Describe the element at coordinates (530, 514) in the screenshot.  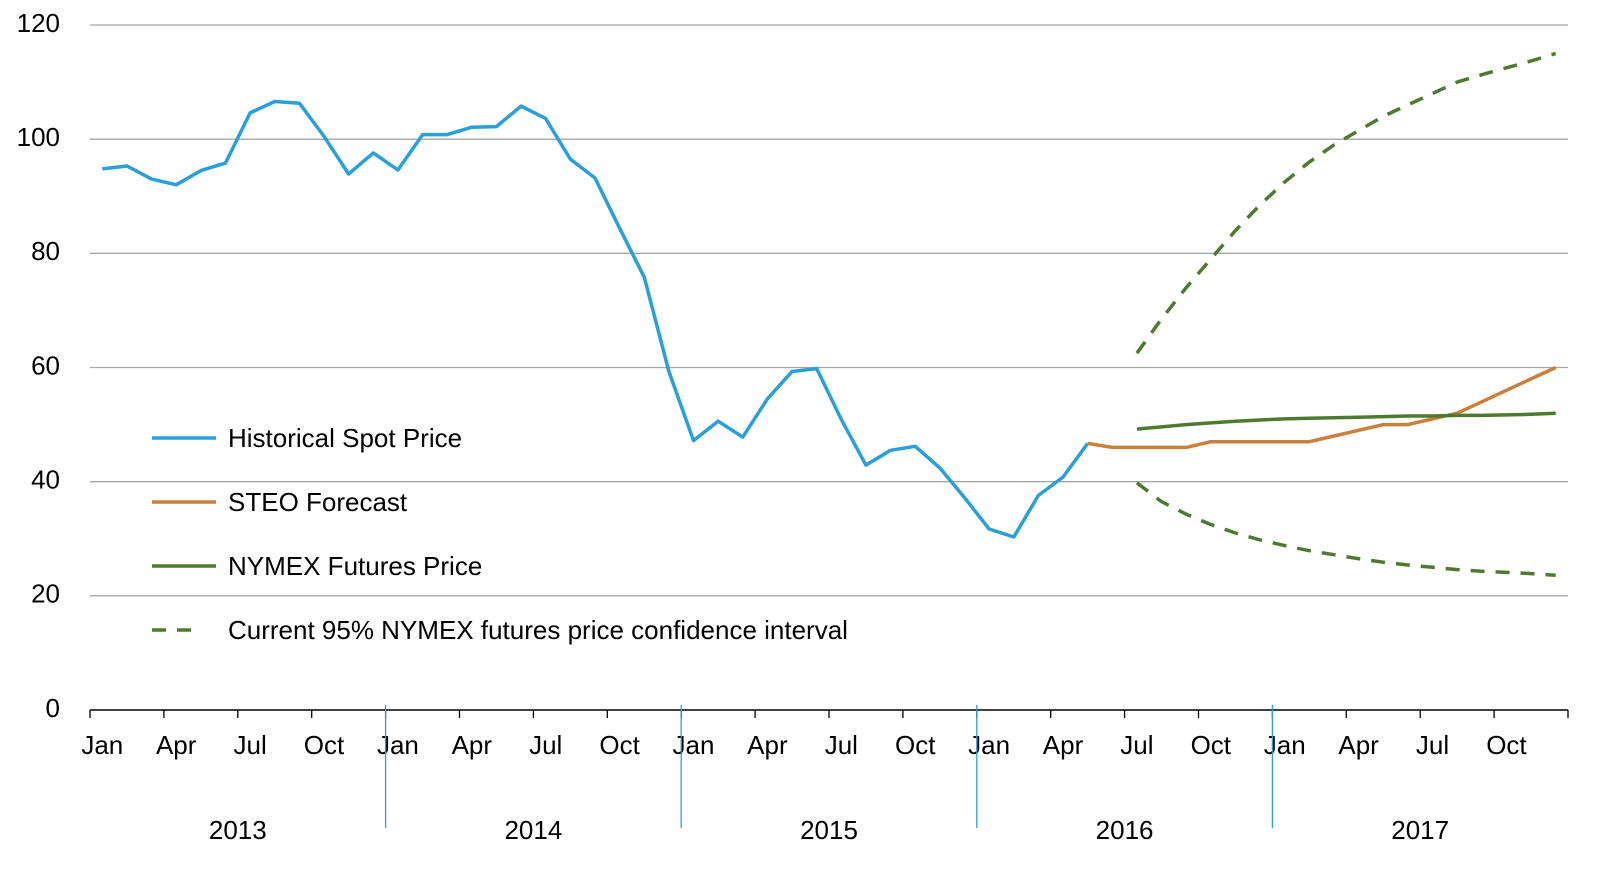
I see `legend-item: STEO Forecast` at that location.